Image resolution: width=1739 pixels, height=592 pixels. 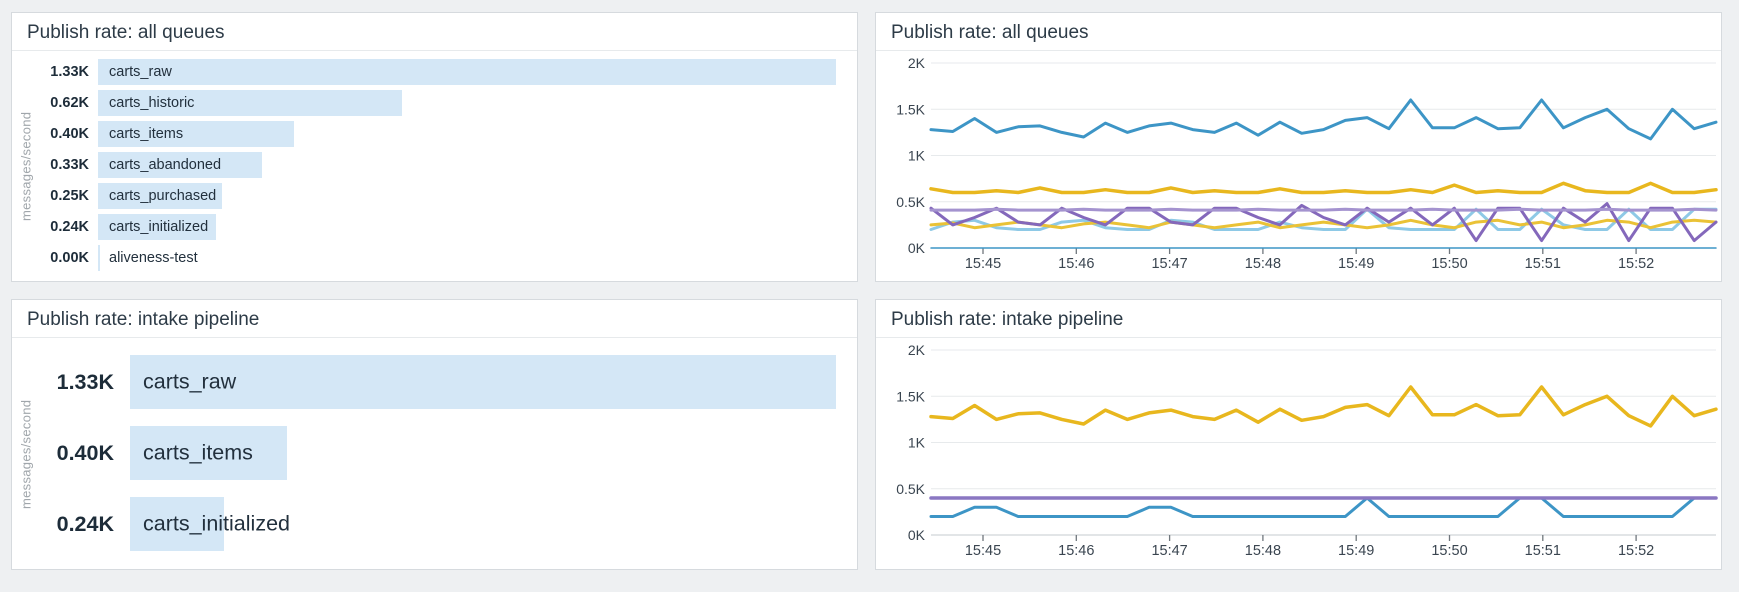 What do you see at coordinates (467, 196) in the screenshot?
I see `bar-track: carts_purchased` at bounding box center [467, 196].